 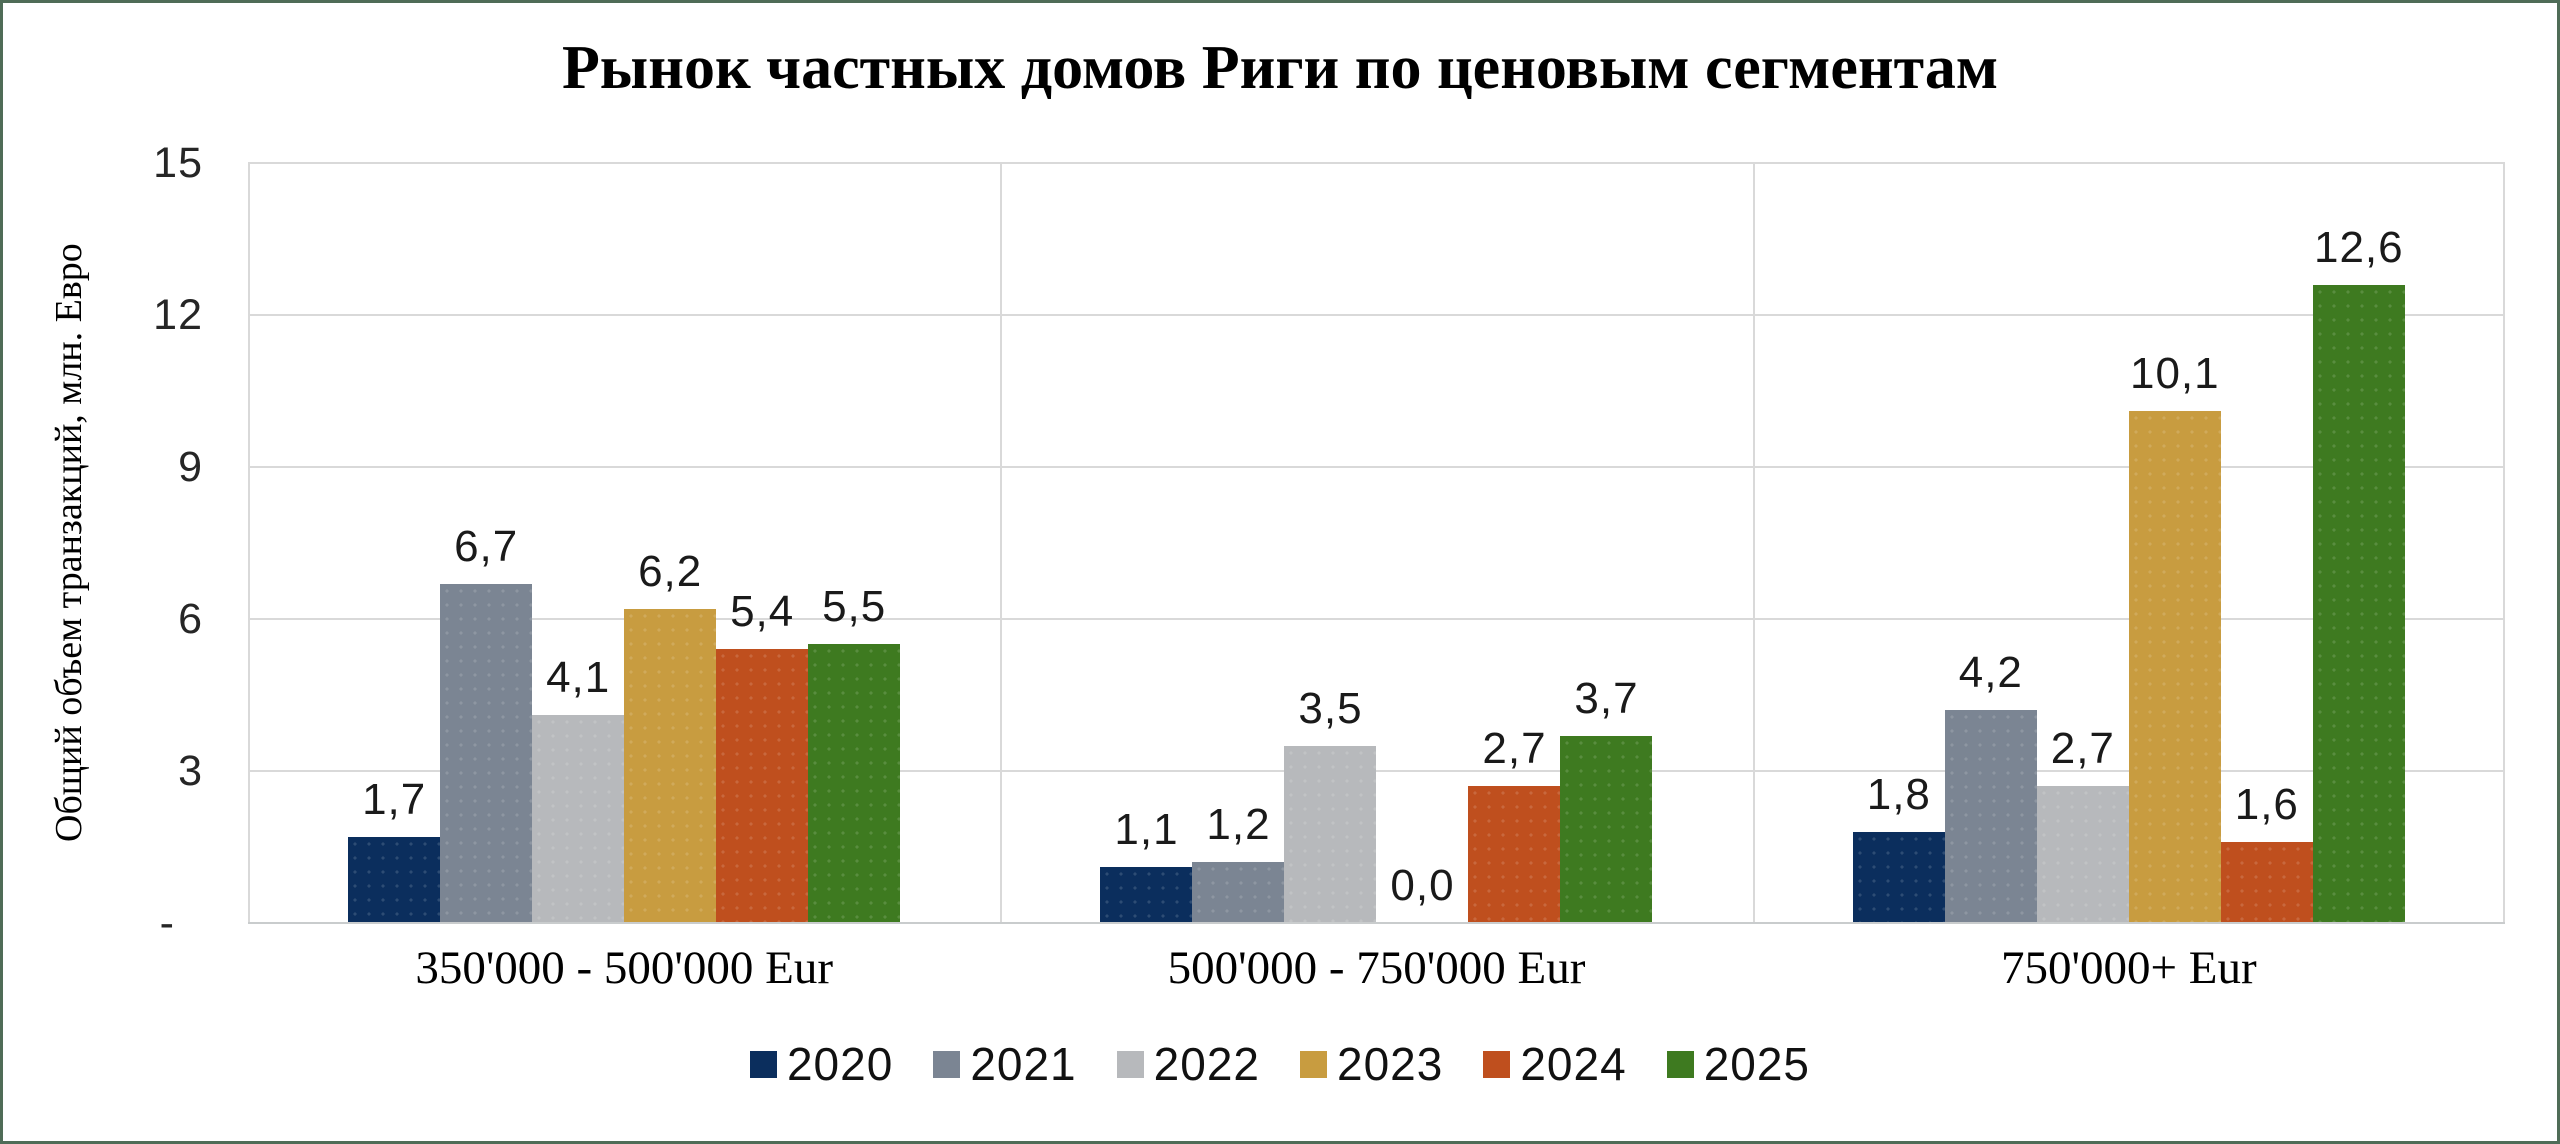 What do you see at coordinates (190, 619) in the screenshot?
I see `y-tick-label-6: 6` at bounding box center [190, 619].